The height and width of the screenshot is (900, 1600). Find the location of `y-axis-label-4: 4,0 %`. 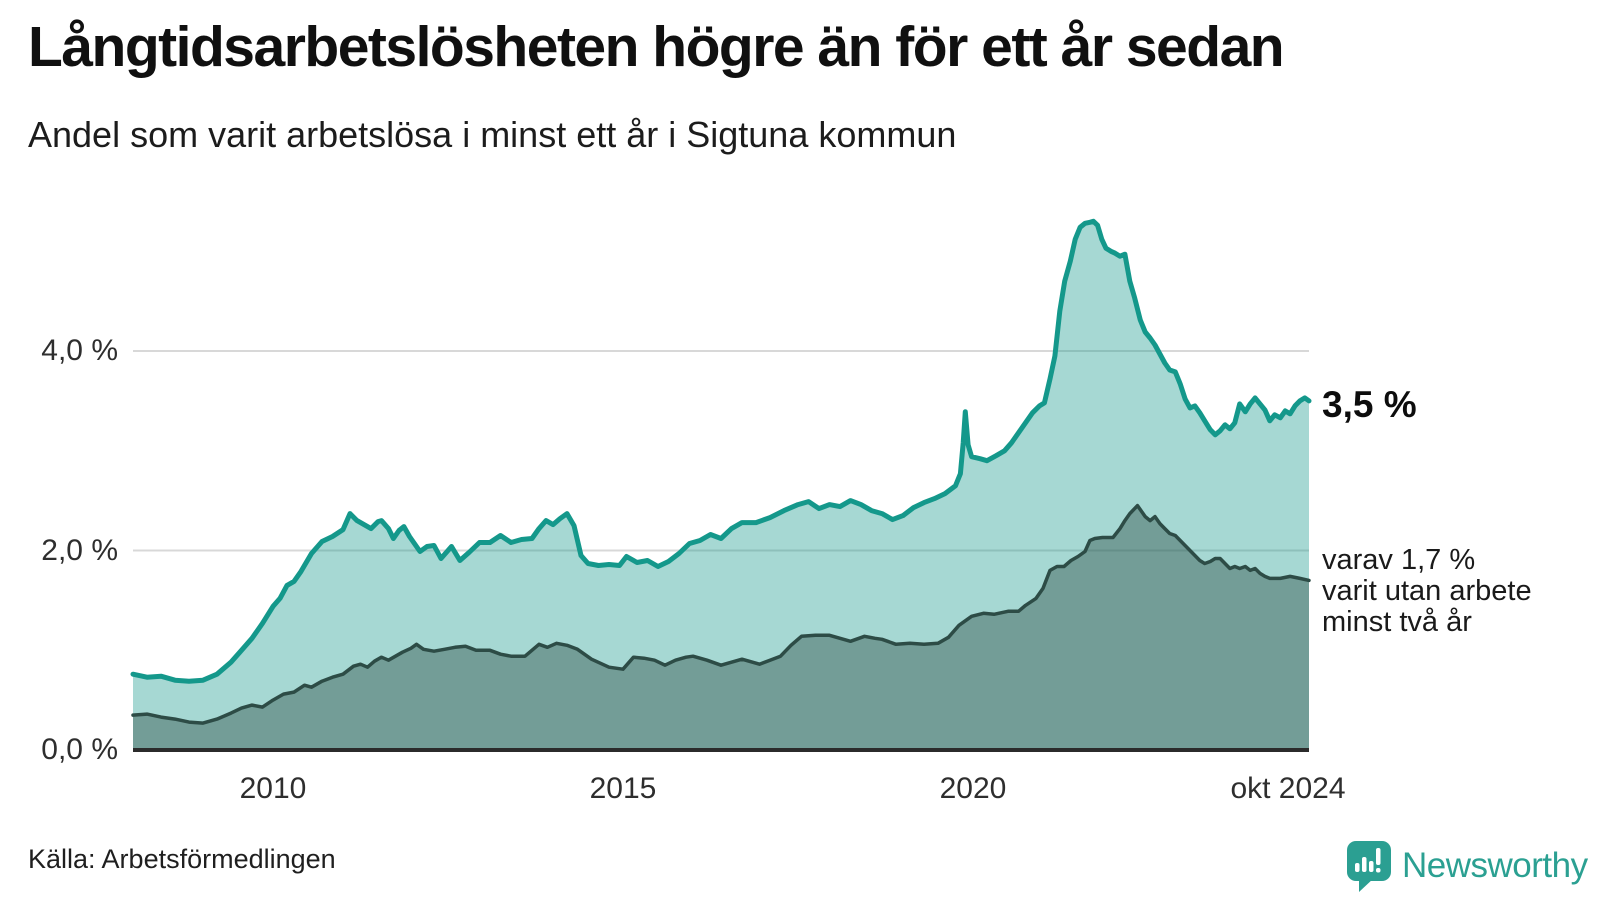

y-axis-label-4: 4,0 % is located at coordinates (79, 350).